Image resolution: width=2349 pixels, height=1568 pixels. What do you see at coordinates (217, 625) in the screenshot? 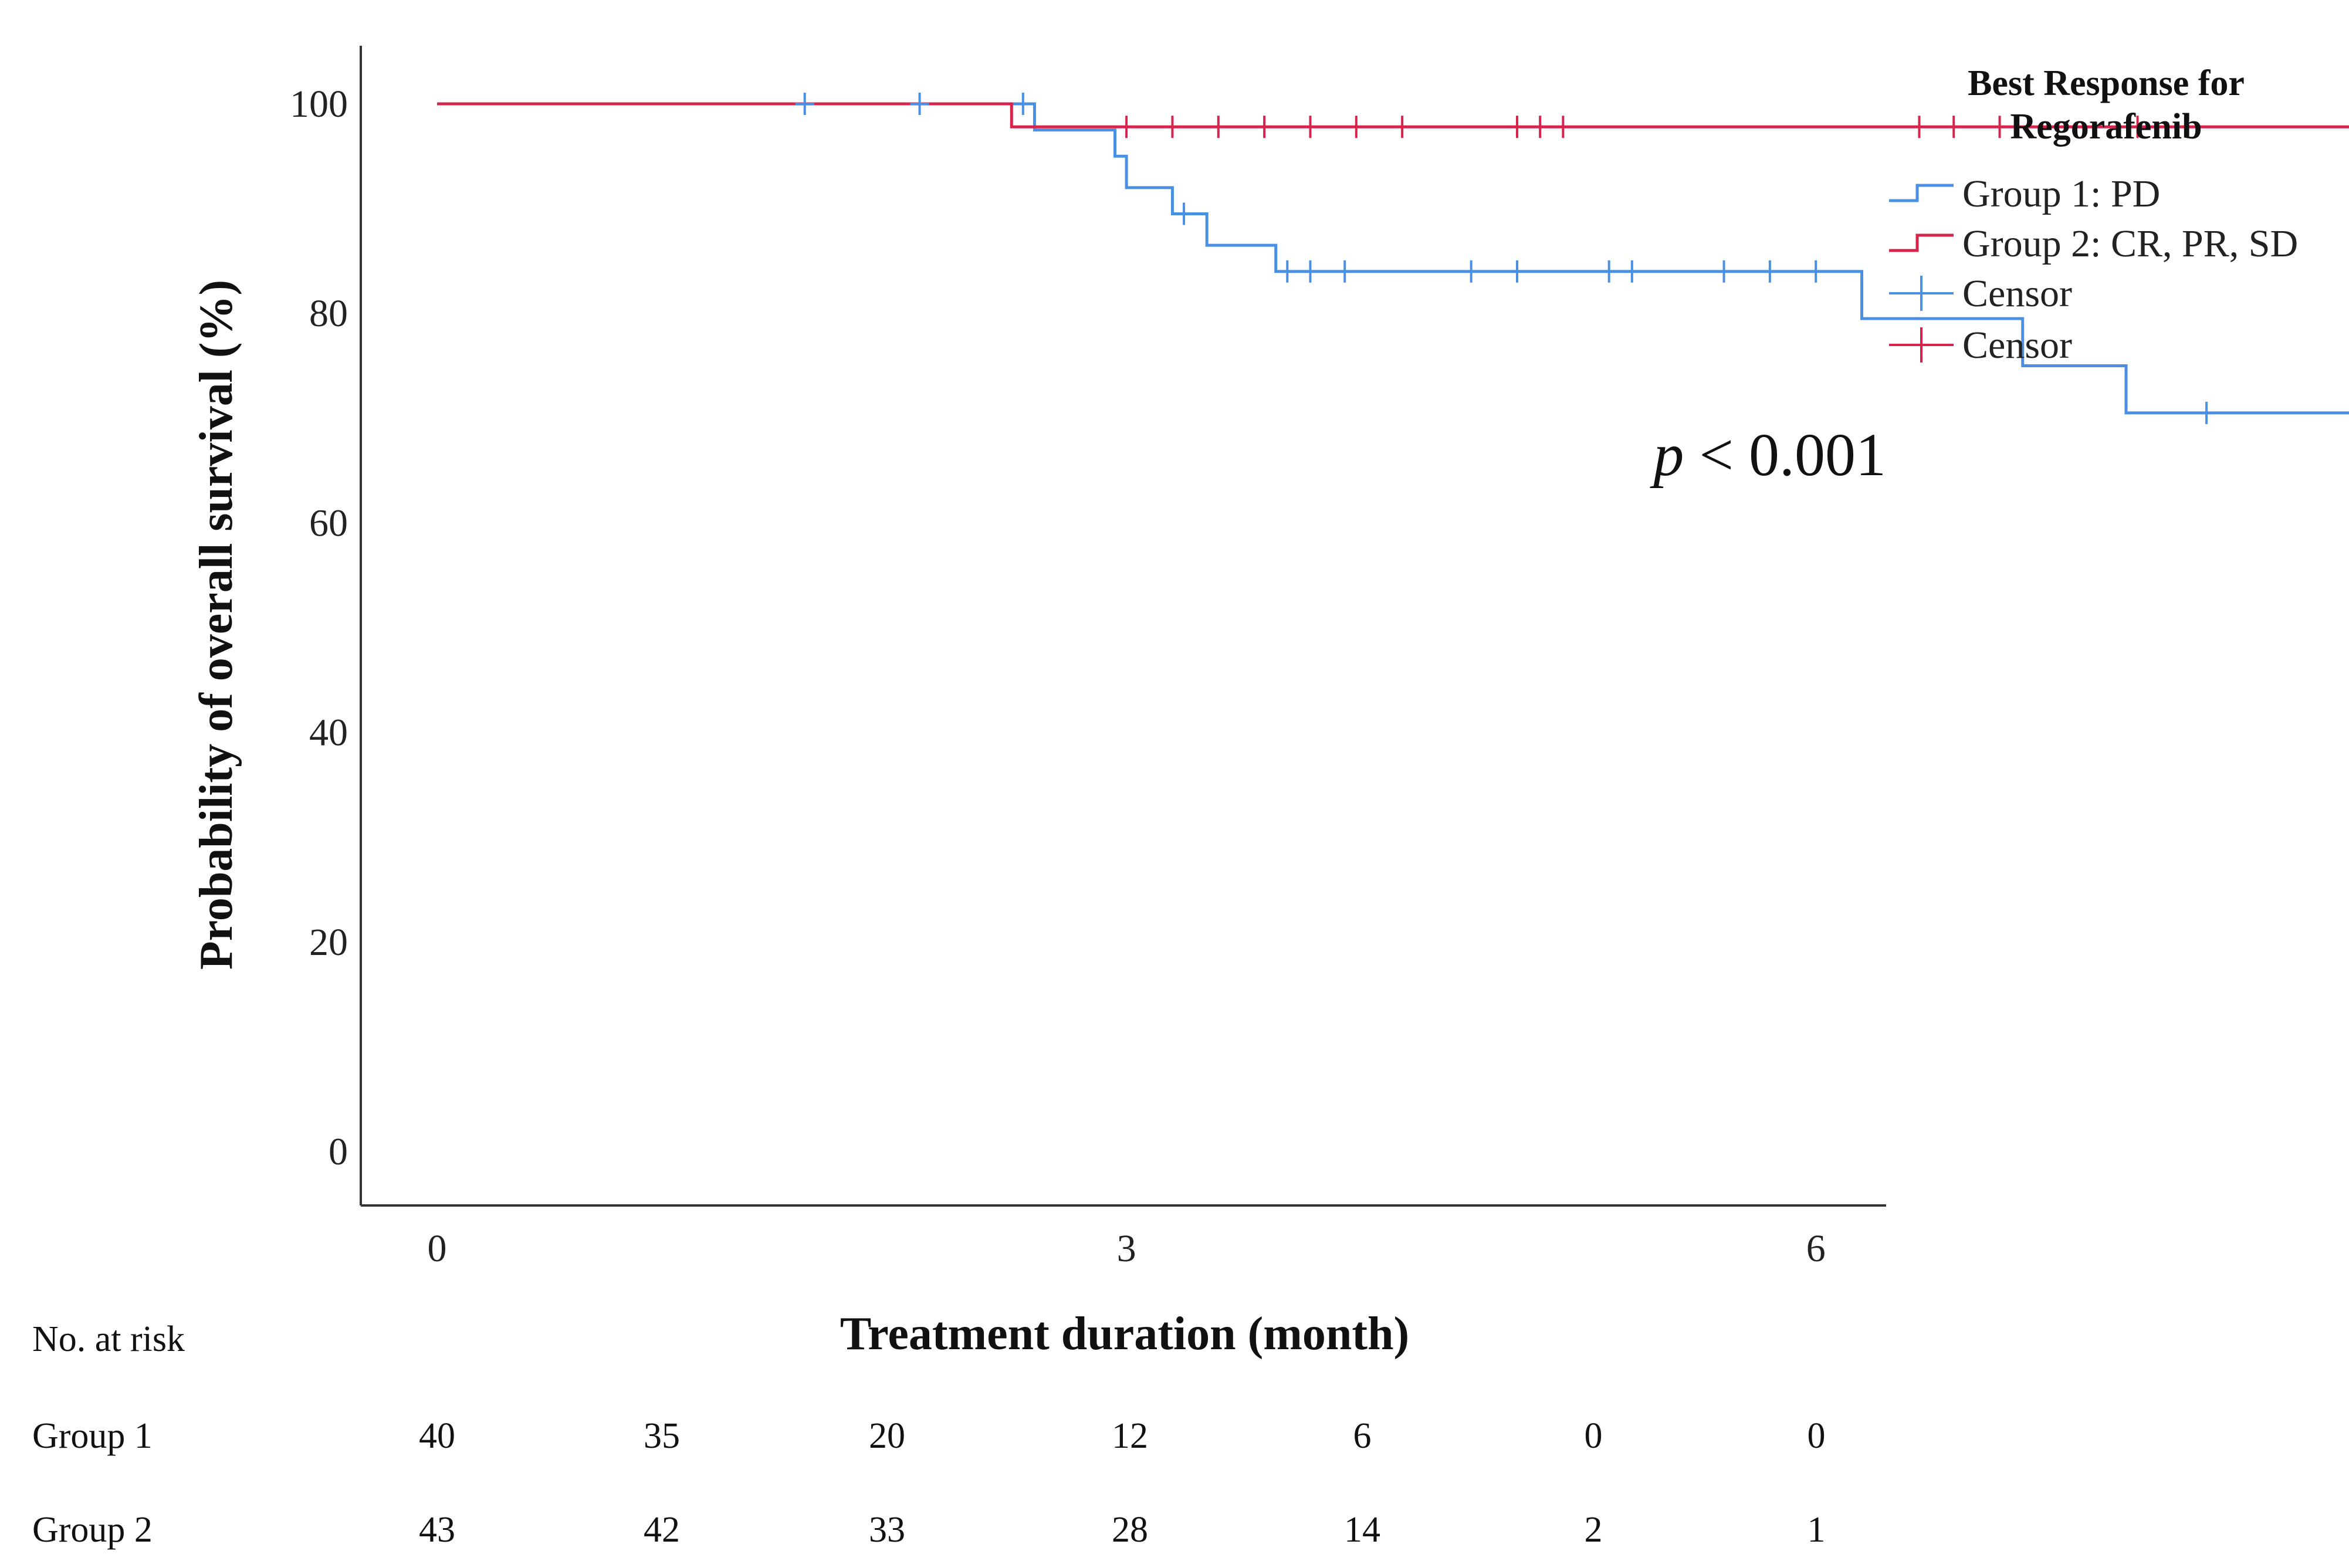
I see `y-axis-title: Probability of overall survival (%)` at bounding box center [217, 625].